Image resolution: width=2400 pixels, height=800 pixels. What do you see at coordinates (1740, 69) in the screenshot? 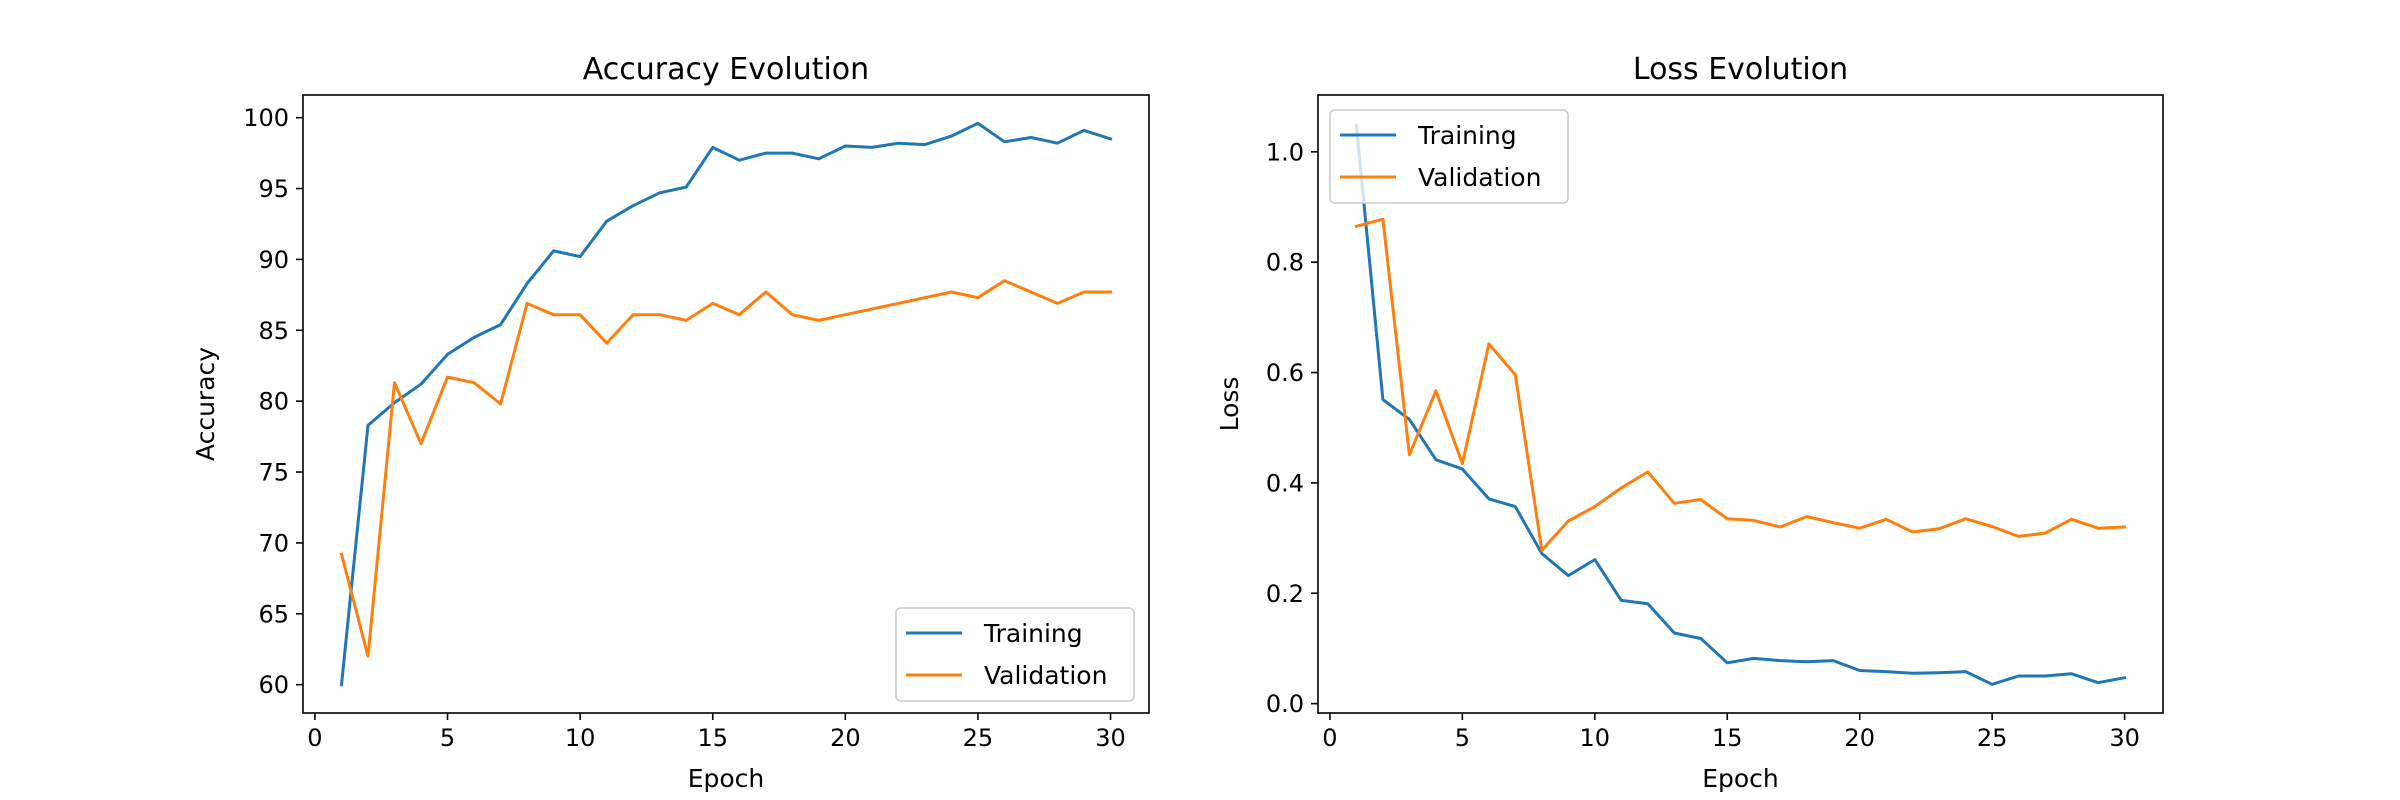
I see `chart-title: Loss Evolution` at bounding box center [1740, 69].